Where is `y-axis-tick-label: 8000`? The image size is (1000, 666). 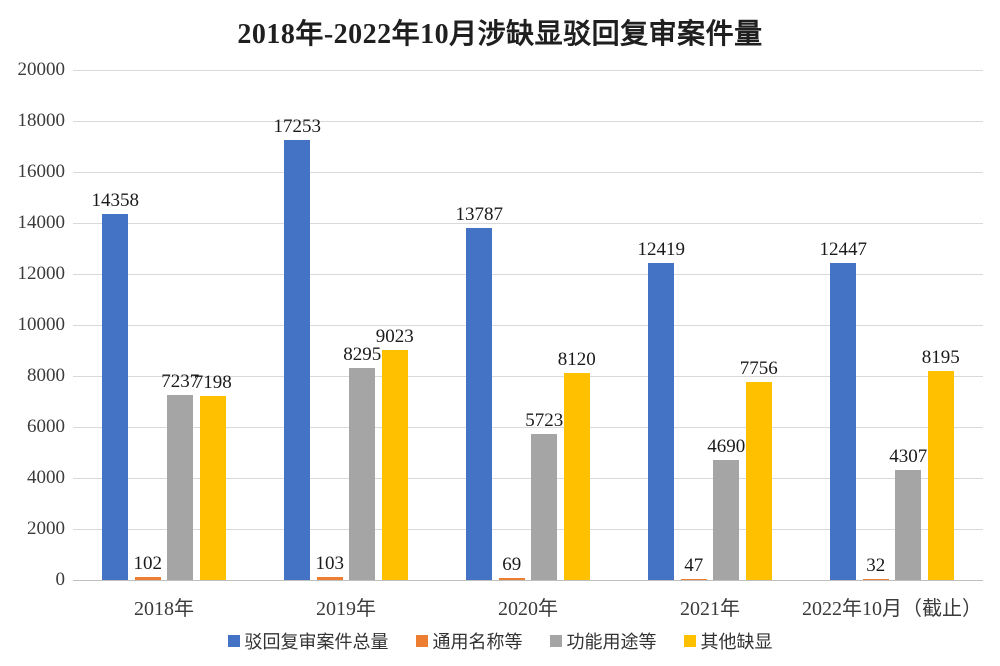
y-axis-tick-label: 8000 is located at coordinates (46, 375).